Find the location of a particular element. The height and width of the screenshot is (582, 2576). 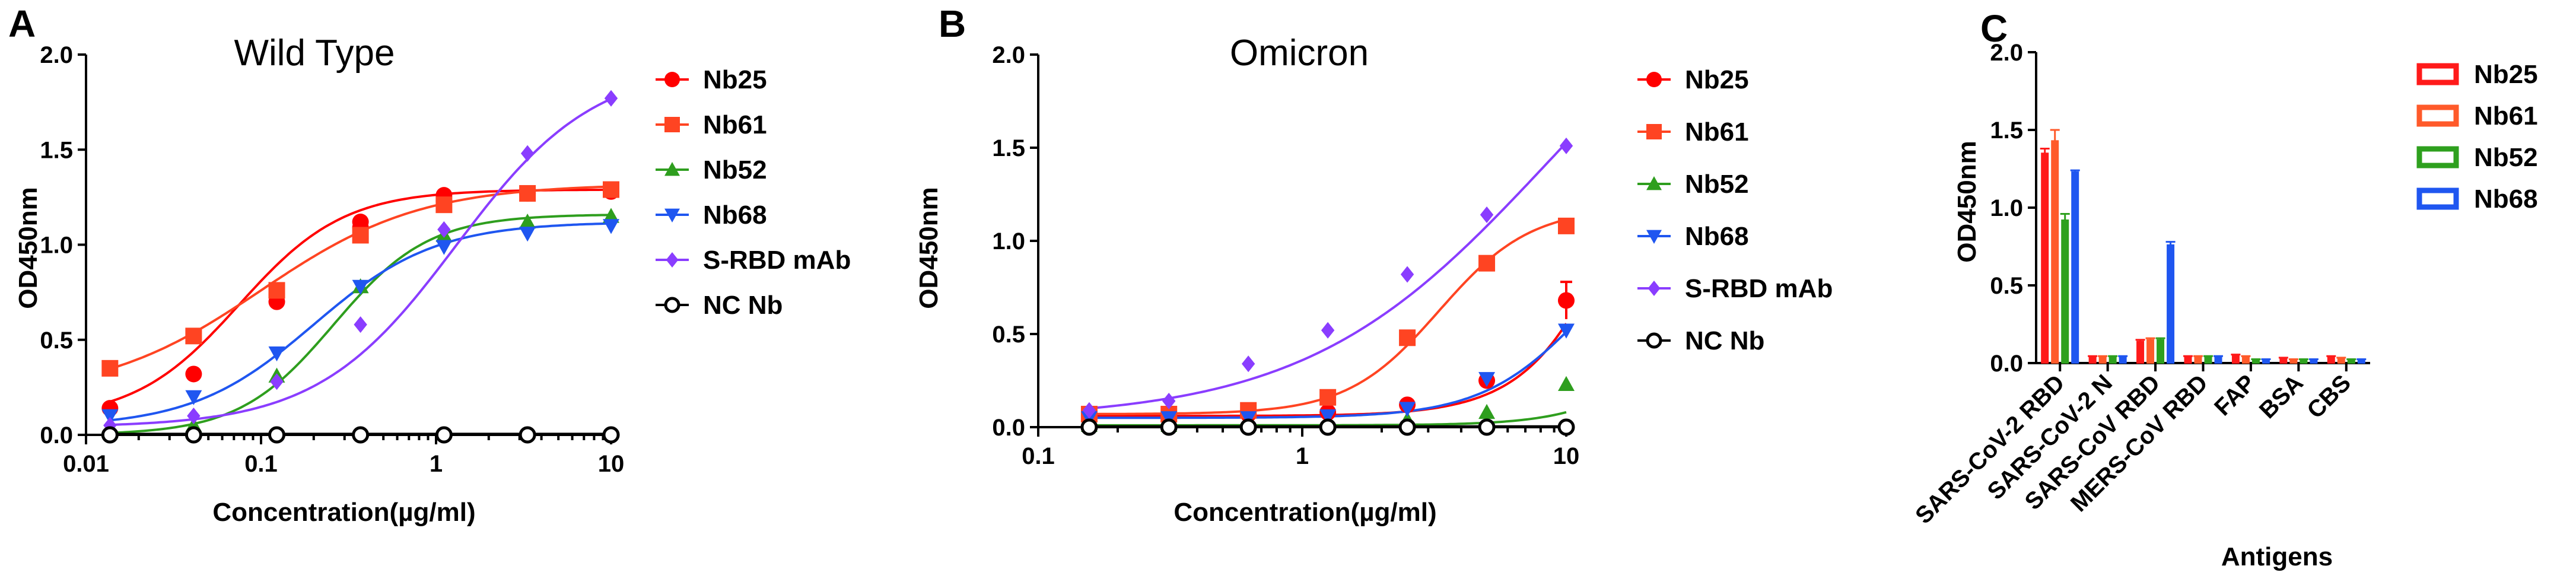

panel-a-title: Wild Type is located at coordinates (314, 53).